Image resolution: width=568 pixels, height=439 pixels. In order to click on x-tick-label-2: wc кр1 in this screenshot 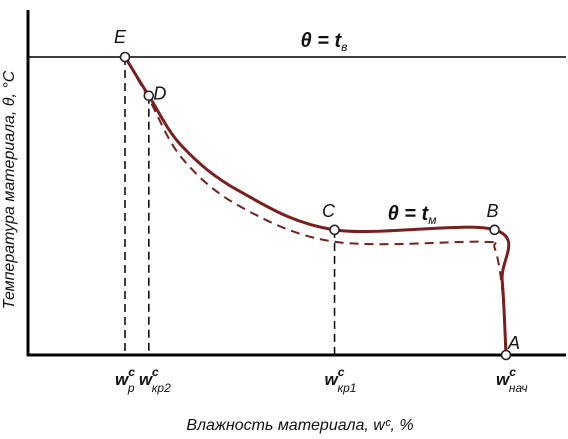, I will do `click(341, 380)`.